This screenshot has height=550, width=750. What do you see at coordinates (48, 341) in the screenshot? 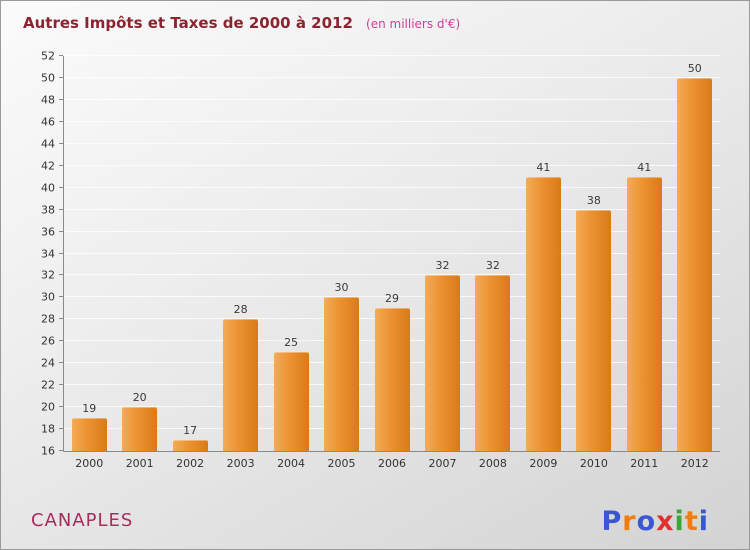
I see `y-axis-label: 26` at bounding box center [48, 341].